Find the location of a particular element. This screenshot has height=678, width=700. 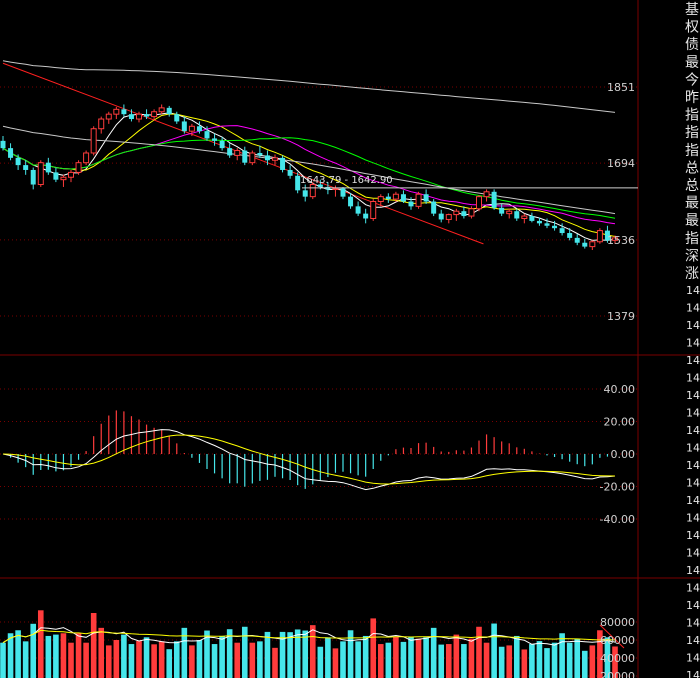

y-tick-label: 60000 is located at coordinates (617, 640).